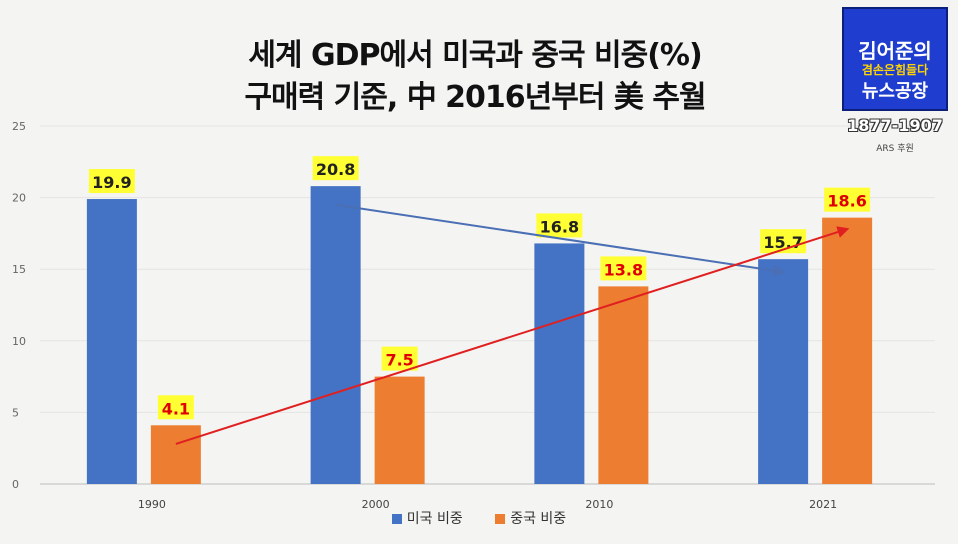  I want to click on logo-name: 김어준의, so click(895, 51).